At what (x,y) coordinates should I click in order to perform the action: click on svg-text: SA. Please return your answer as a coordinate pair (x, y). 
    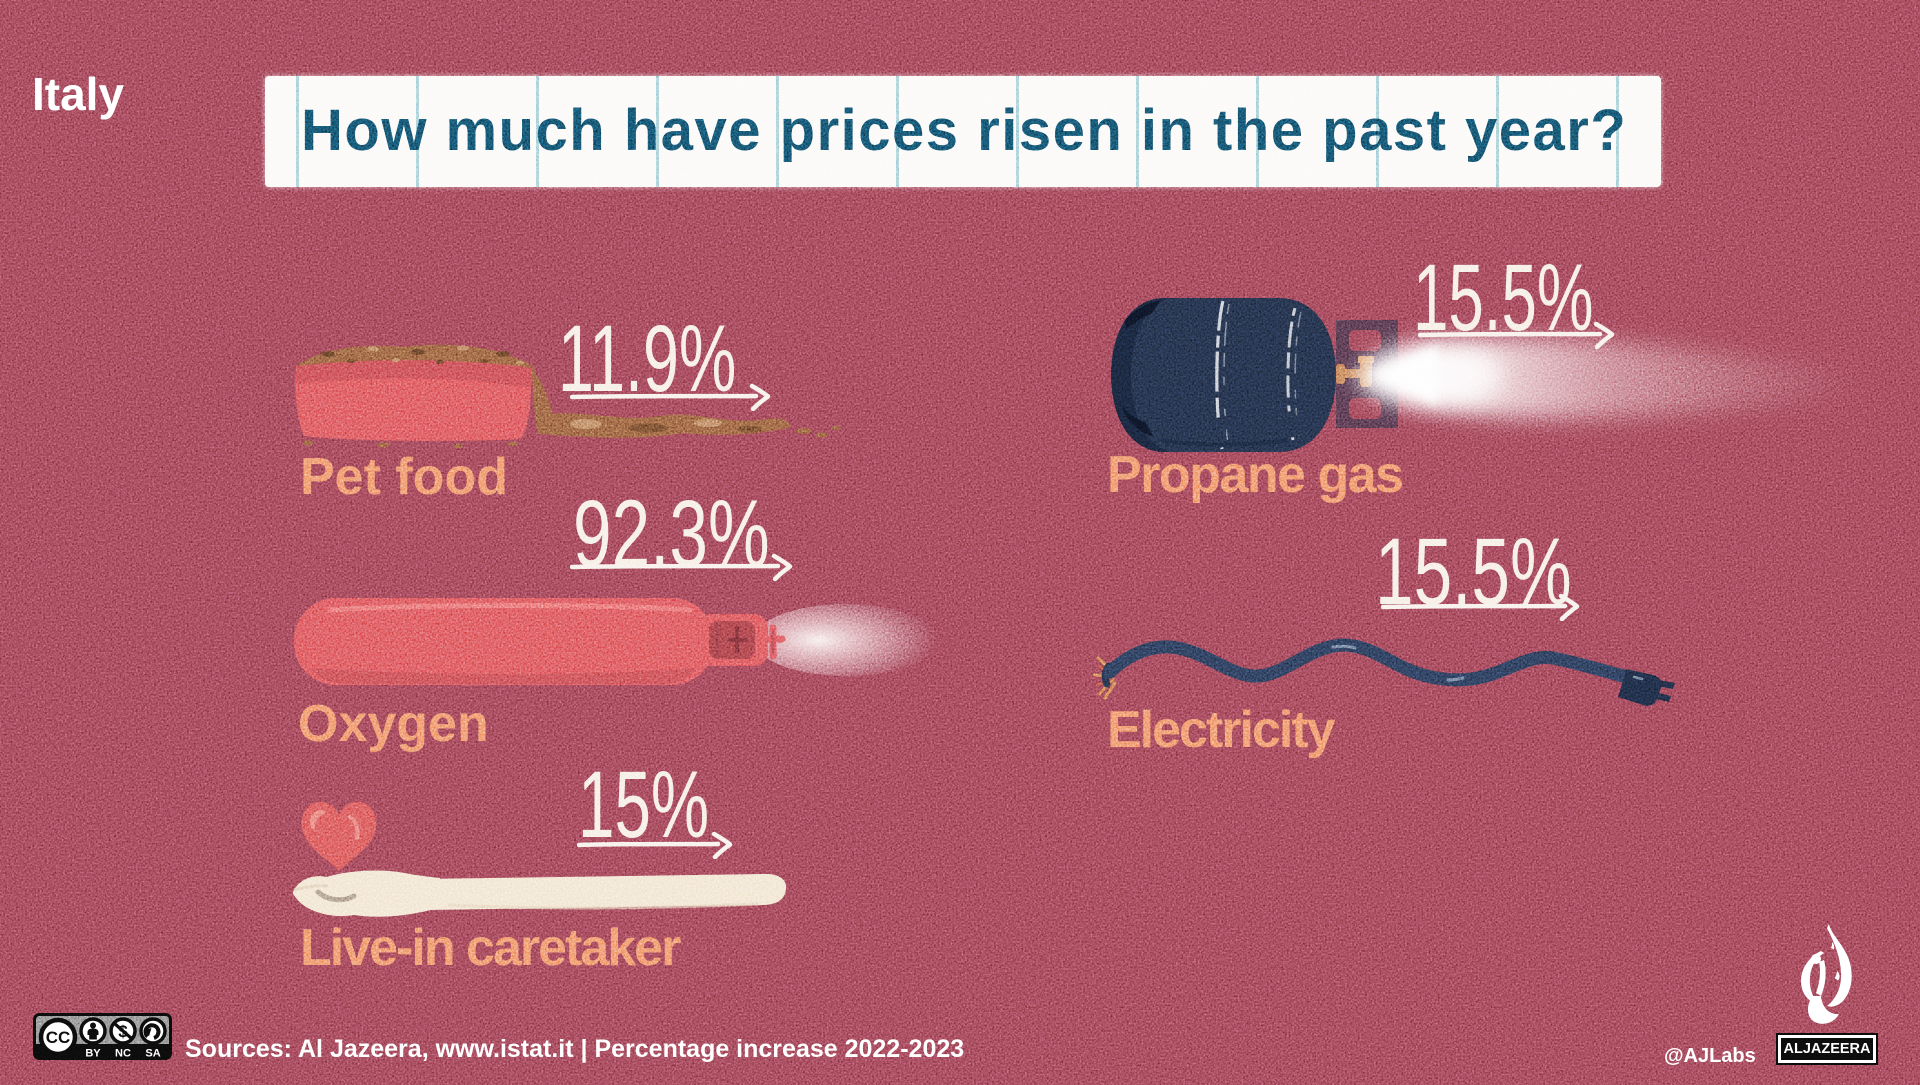
    Looking at the image, I should click on (152, 1054).